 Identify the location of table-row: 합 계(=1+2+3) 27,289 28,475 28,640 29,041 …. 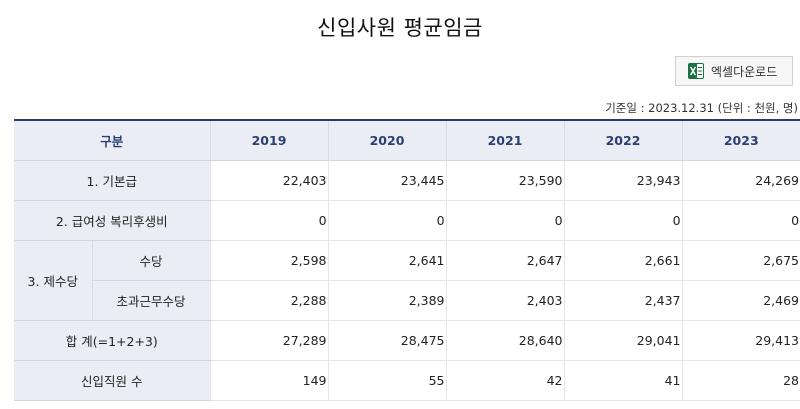
(407, 340).